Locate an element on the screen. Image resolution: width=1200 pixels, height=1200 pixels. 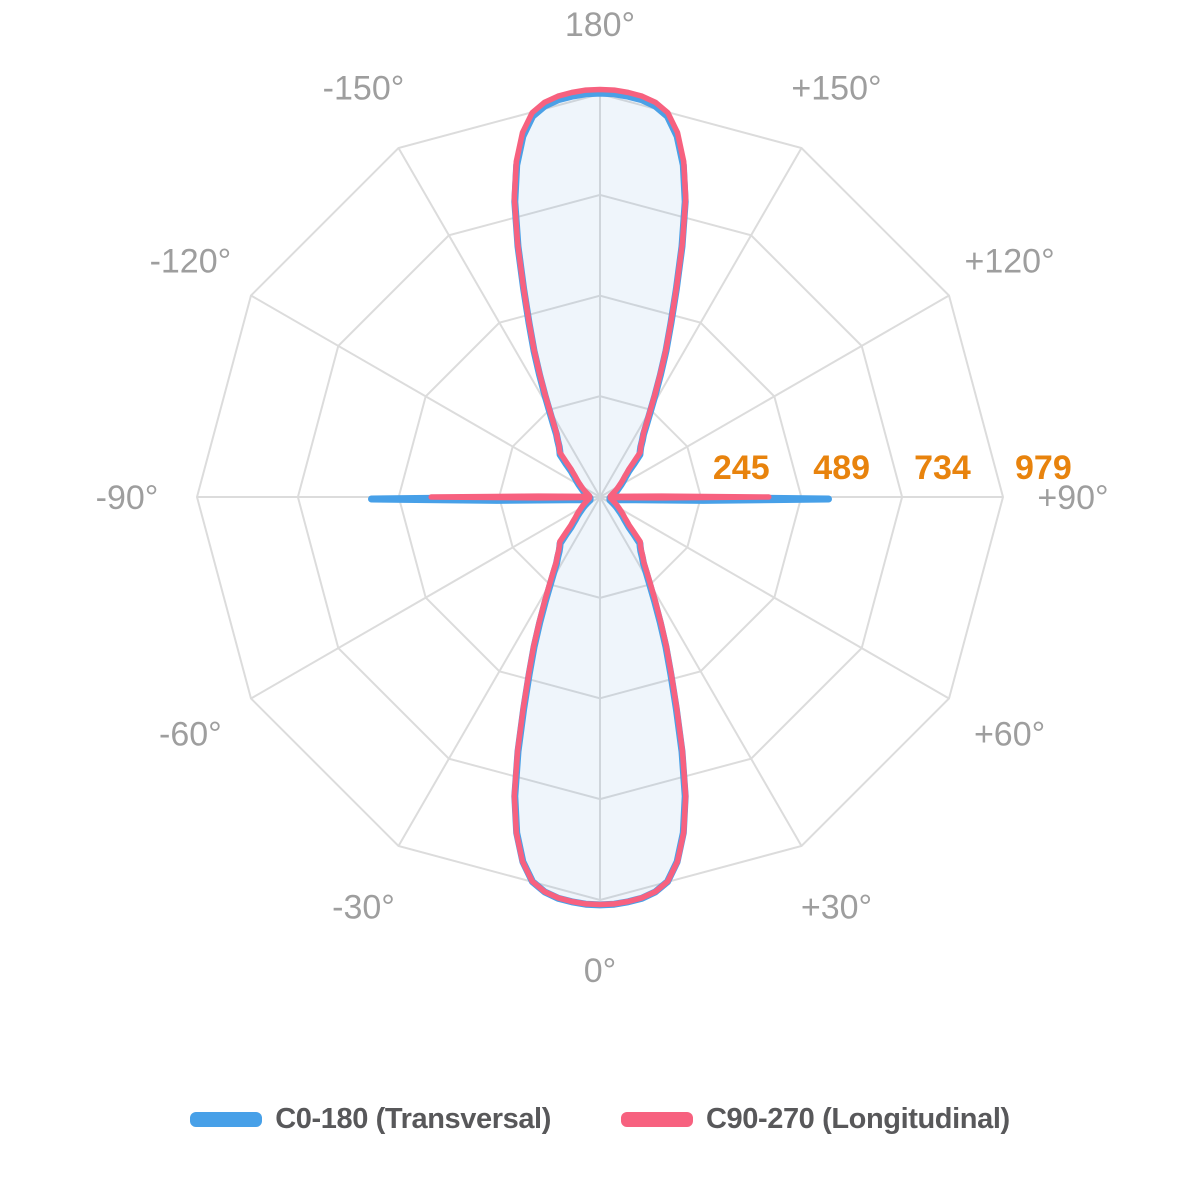
angle-label: +150° is located at coordinates (836, 88).